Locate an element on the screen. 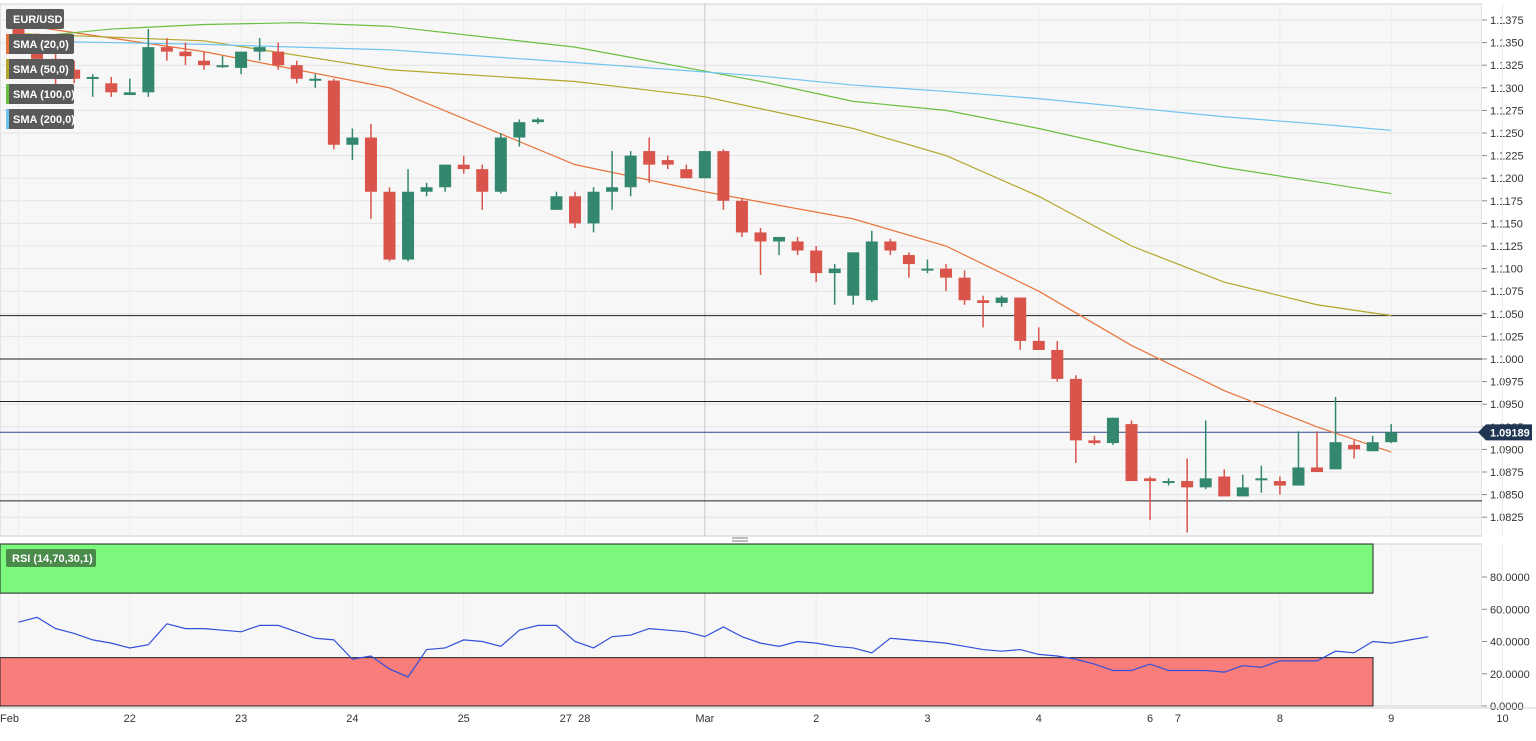 Image resolution: width=1536 pixels, height=741 pixels. rsi-oversold-zone is located at coordinates (687, 682).